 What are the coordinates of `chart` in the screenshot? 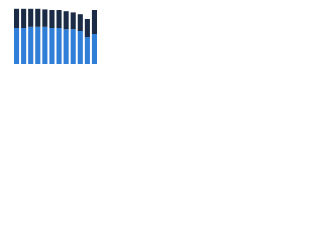 It's located at (55, 36).